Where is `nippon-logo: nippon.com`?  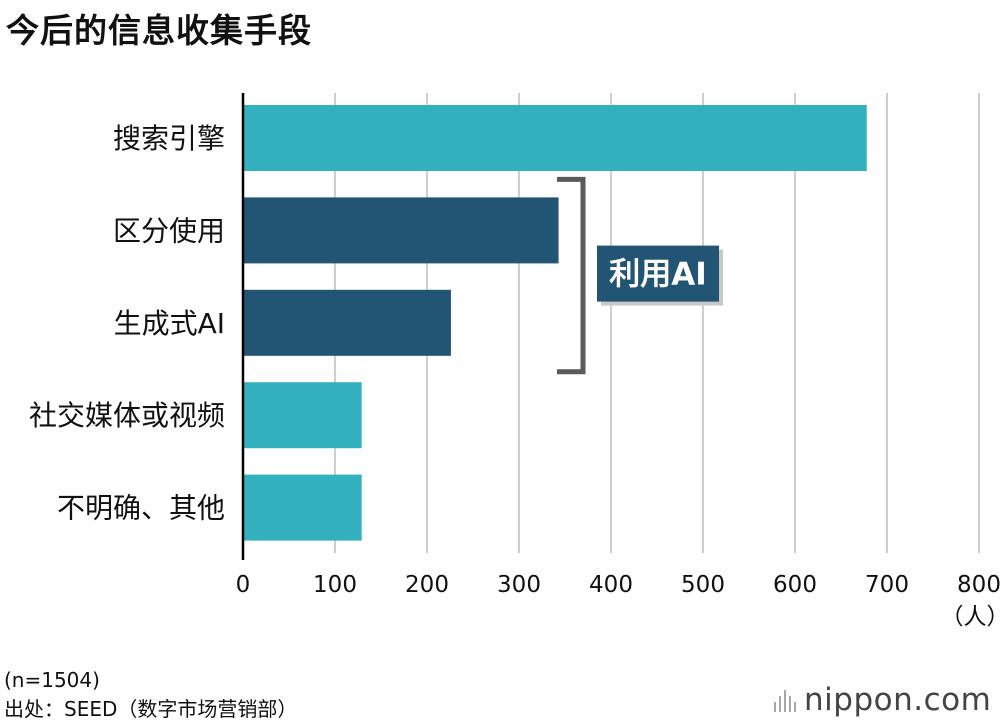 nippon-logo: nippon.com is located at coordinates (885, 701).